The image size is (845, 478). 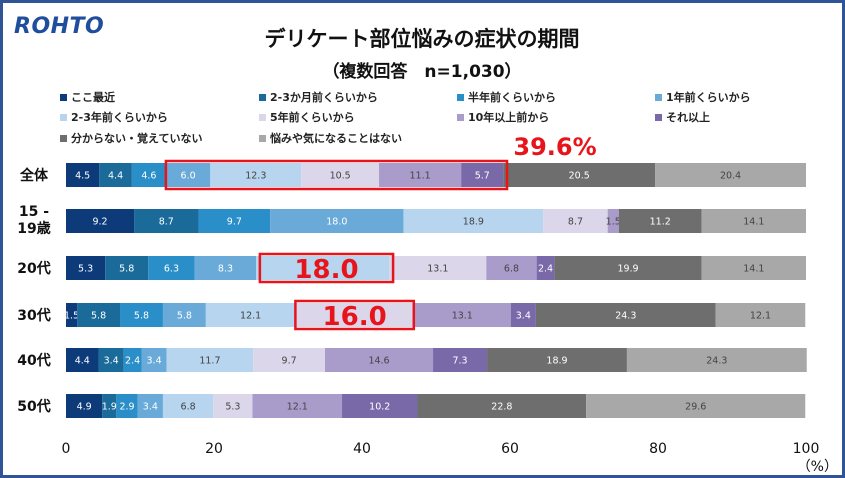 I want to click on category-label: 20代, so click(x=33, y=268).